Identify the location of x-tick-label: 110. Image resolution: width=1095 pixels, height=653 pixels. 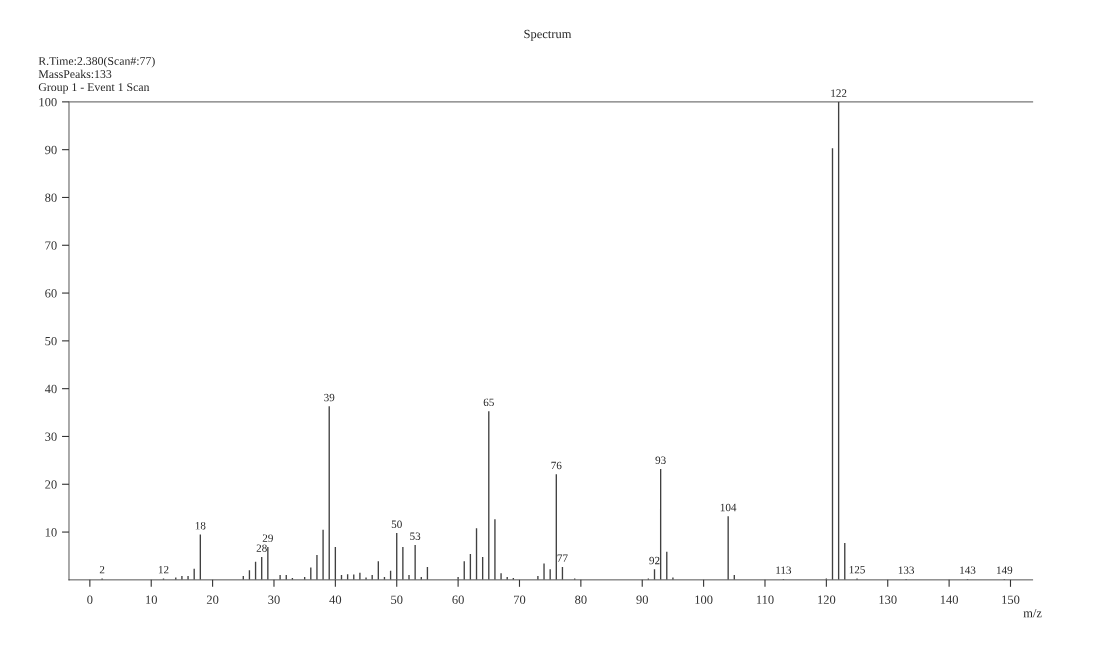
(765, 599).